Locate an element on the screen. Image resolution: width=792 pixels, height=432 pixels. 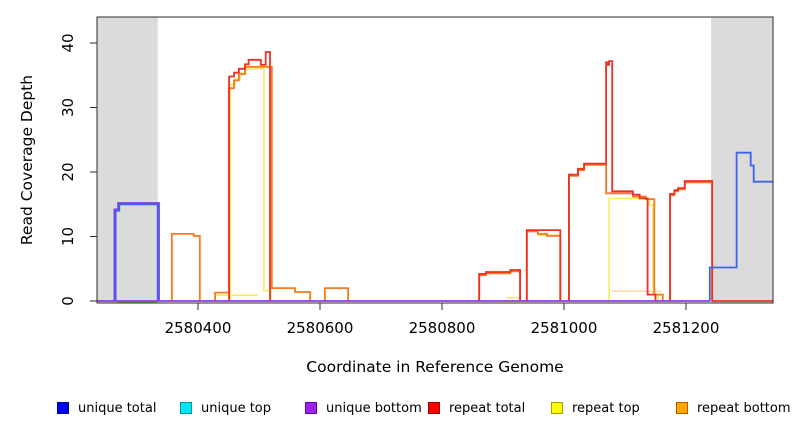
legend-item-repeat-total: repeat total is located at coordinates (476, 408).